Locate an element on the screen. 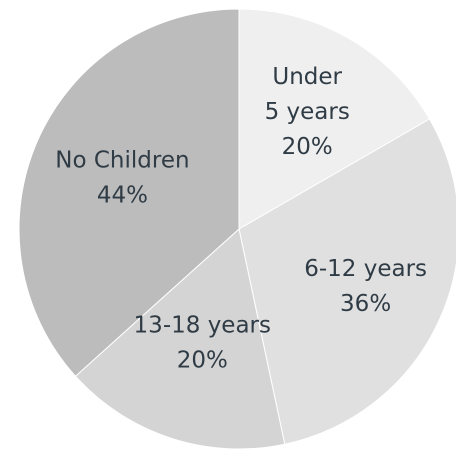 This screenshot has width=456, height=458. slice-label-no-children: No Children 44% is located at coordinates (122, 178).